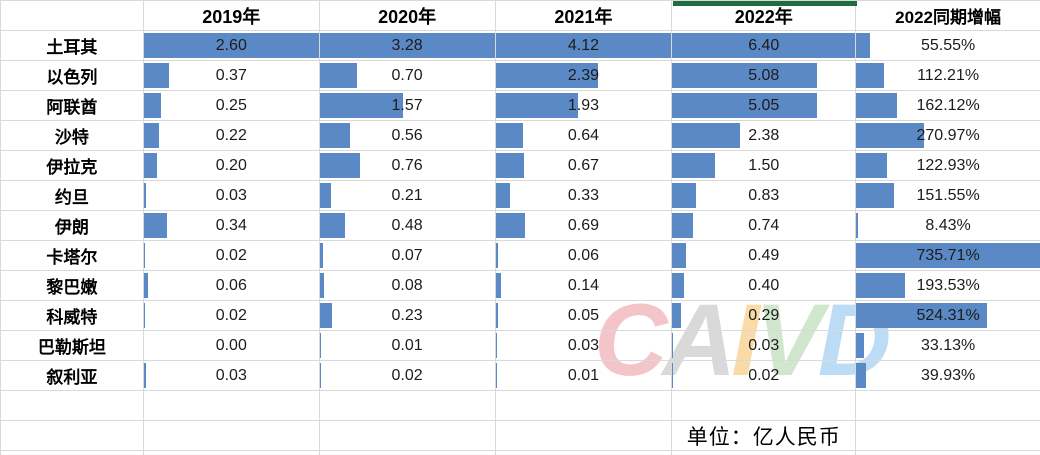 This screenshot has height=455, width=1040. Describe the element at coordinates (948, 166) in the screenshot. I see `value-cell: 122.93%` at that location.